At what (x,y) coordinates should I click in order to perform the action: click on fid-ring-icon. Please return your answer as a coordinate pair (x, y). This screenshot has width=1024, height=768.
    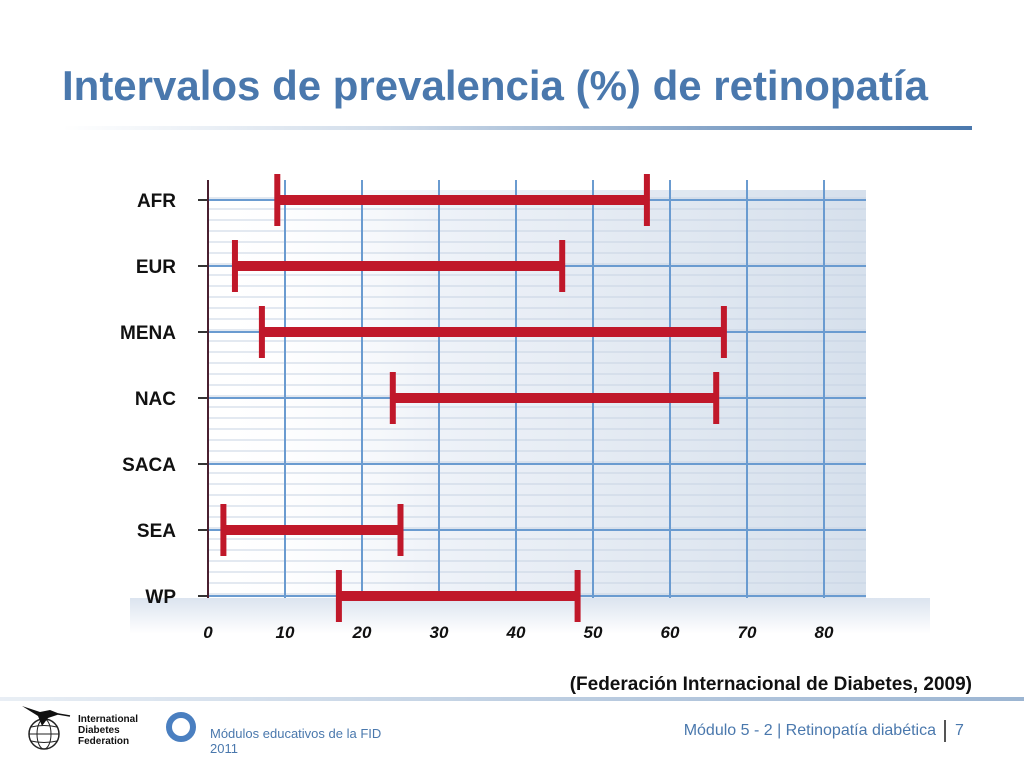
    Looking at the image, I should click on (181, 727).